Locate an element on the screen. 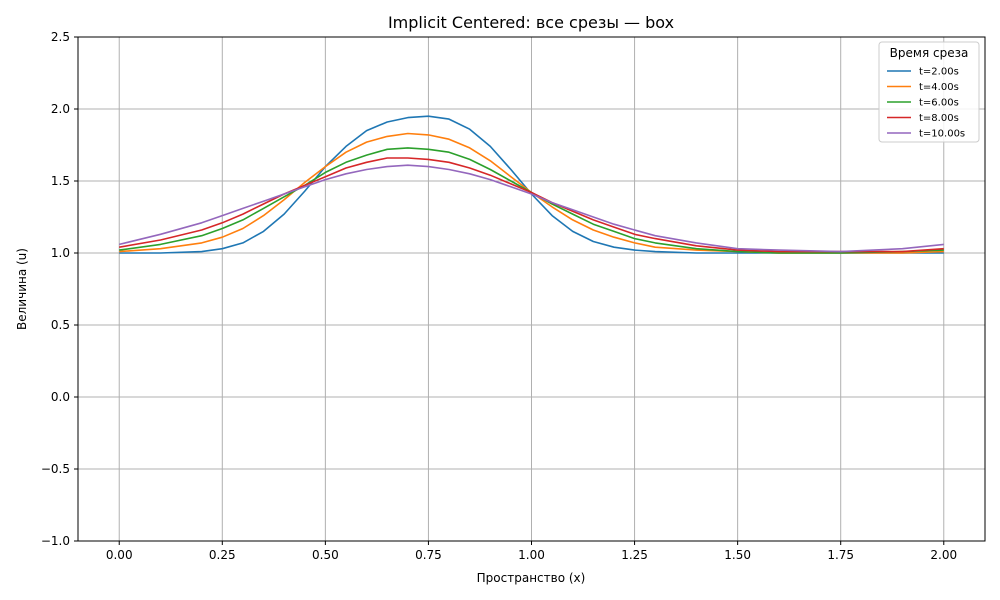 This screenshot has width=1000, height=600. y-tick-label: 1.5 is located at coordinates (60, 181).